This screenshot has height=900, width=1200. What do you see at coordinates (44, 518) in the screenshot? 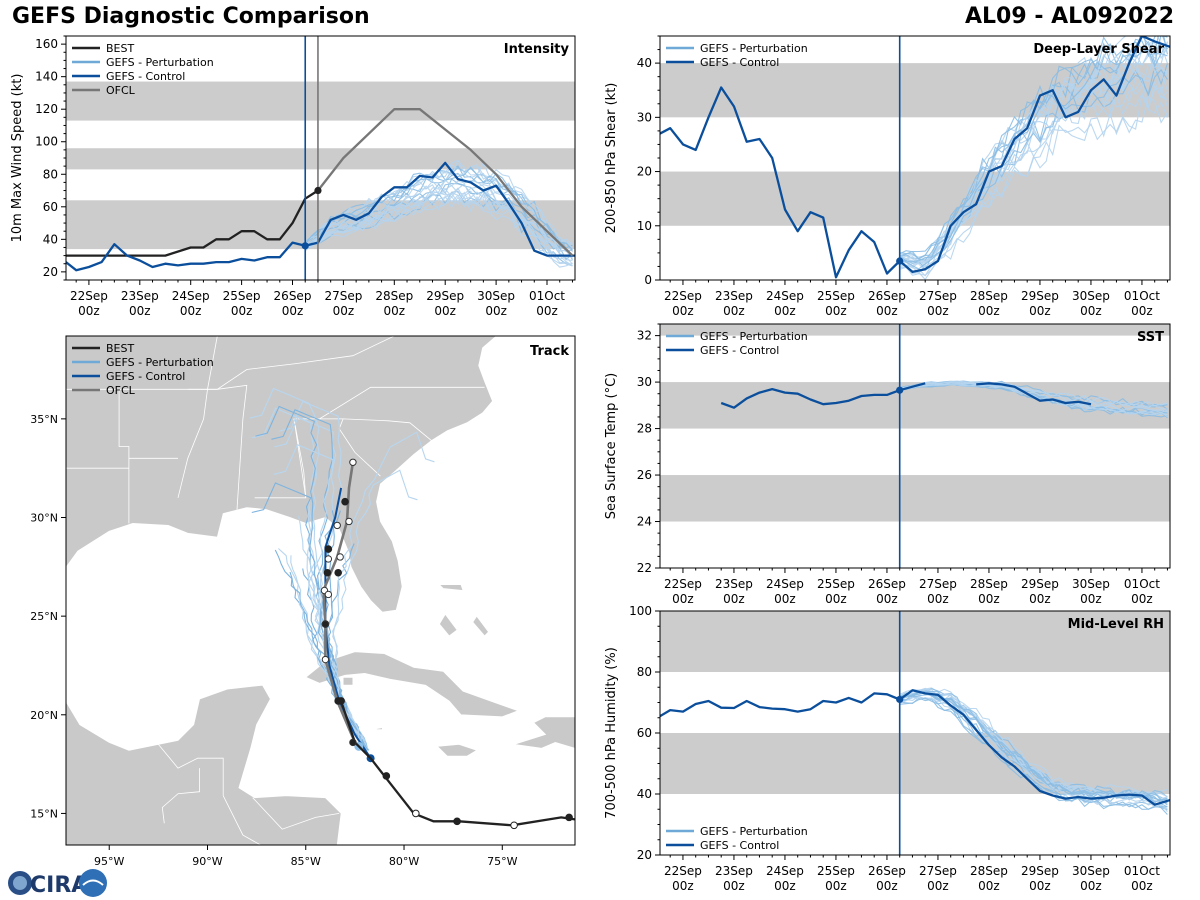
I see `track-ytick-label: 30°N` at bounding box center [44, 518].